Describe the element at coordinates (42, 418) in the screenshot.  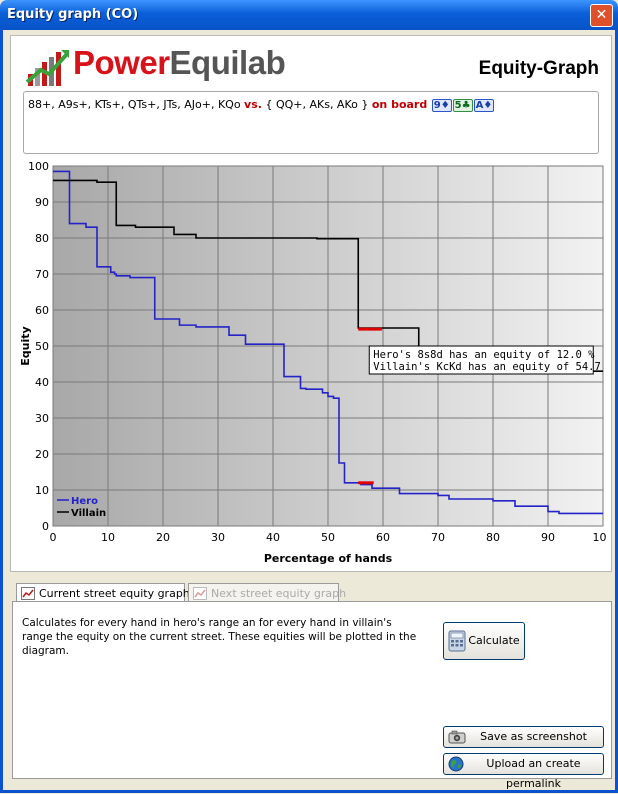
I see `y-tick-label: 30` at that location.